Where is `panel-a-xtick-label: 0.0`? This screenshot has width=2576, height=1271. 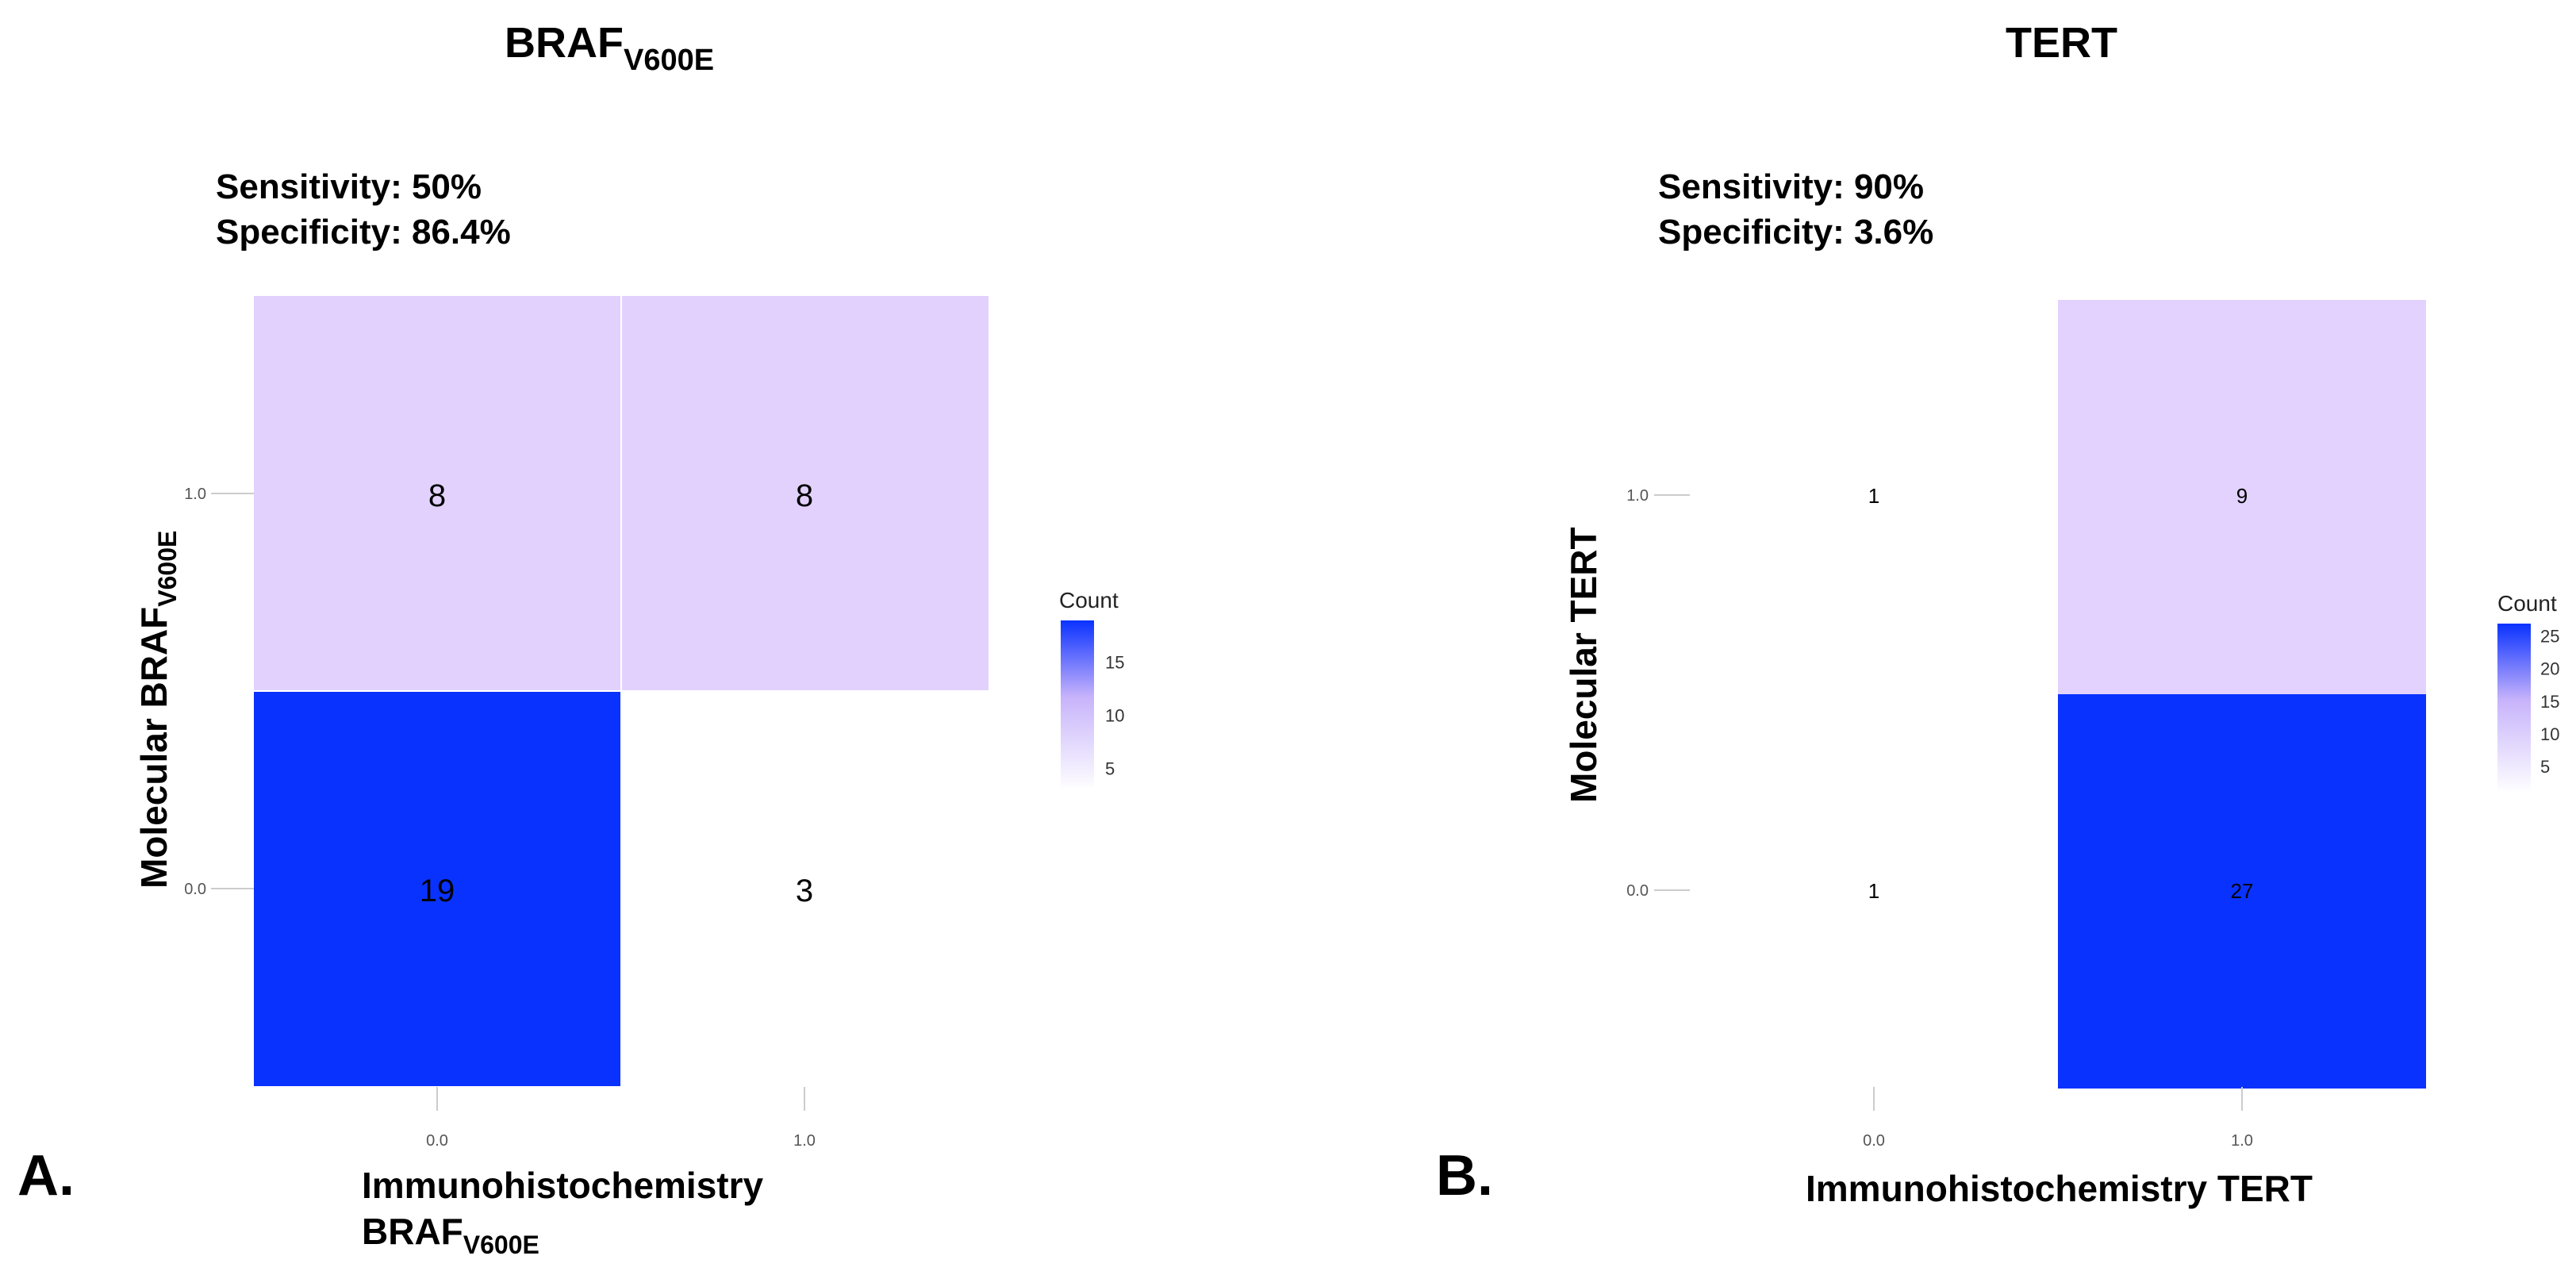
panel-a-xtick-label: 0.0 is located at coordinates (437, 1141).